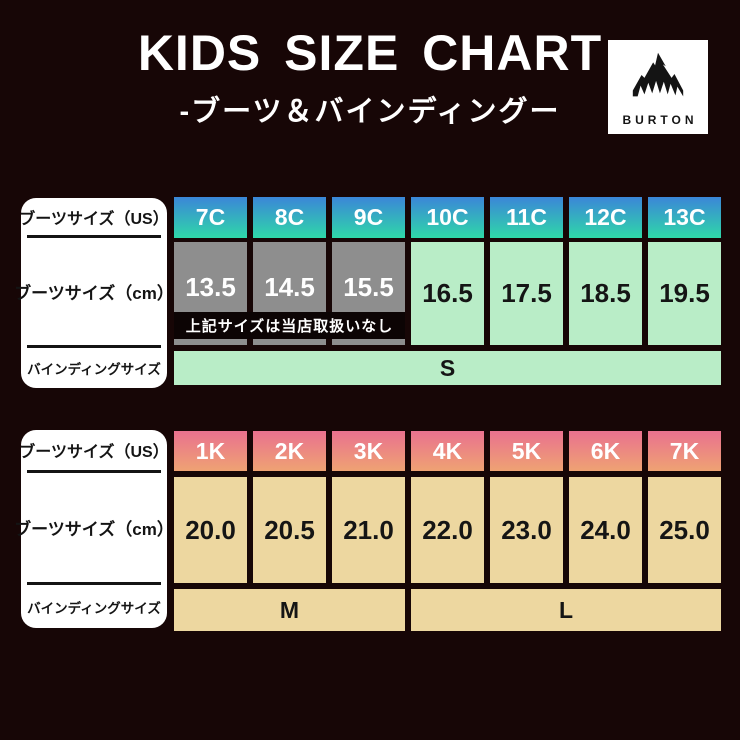 The width and height of the screenshot is (740, 740). Describe the element at coordinates (289, 217) in the screenshot. I see `us-size-cell: 8C` at that location.